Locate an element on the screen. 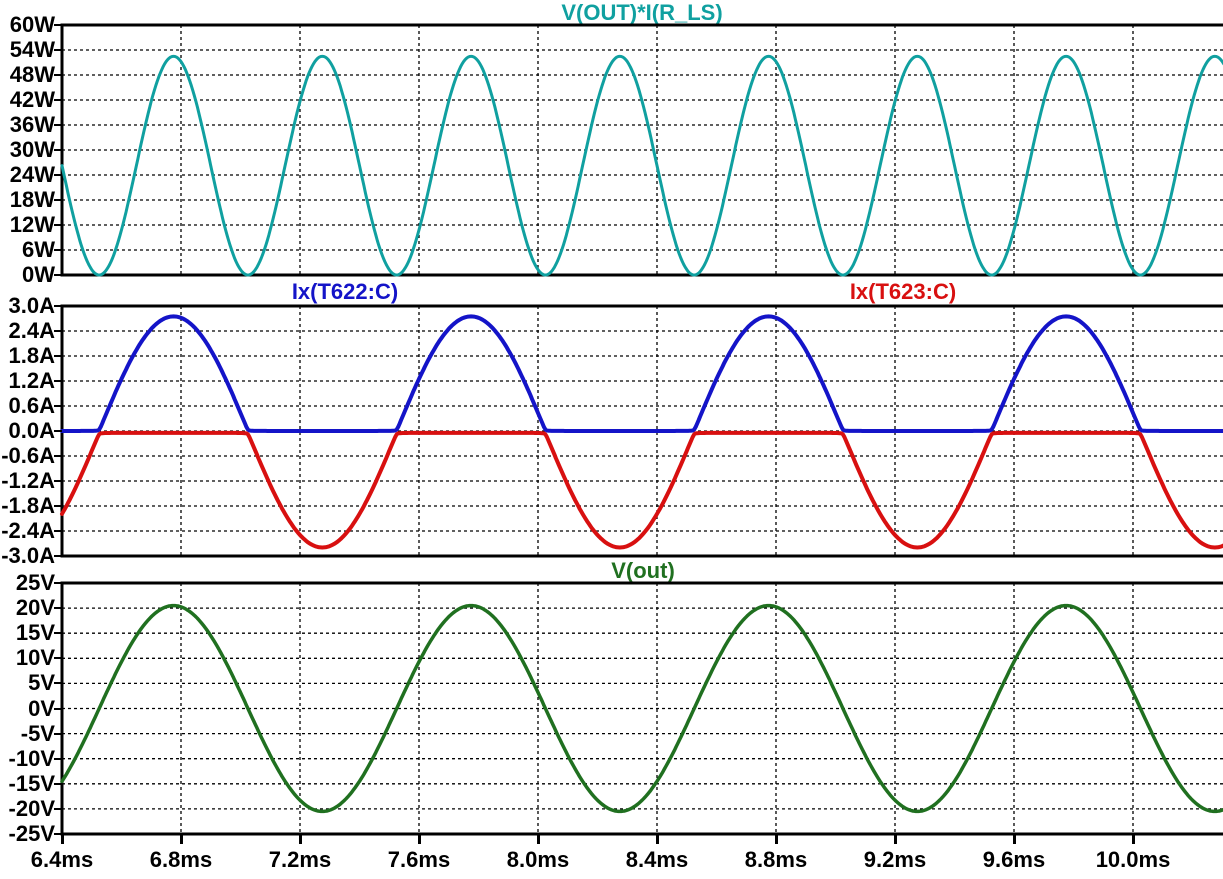  trace-label-ix-t623: Ix(T623:C) is located at coordinates (903, 291).